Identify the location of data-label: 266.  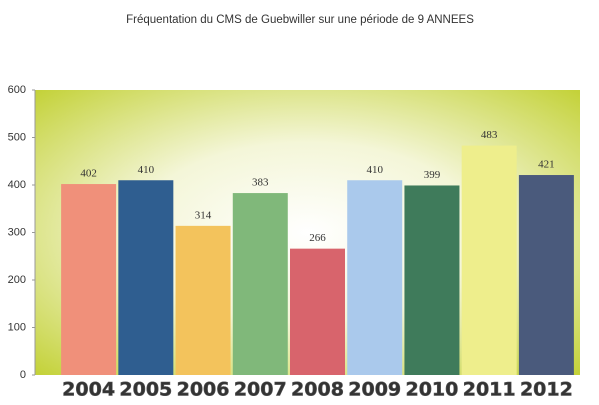
(317, 238).